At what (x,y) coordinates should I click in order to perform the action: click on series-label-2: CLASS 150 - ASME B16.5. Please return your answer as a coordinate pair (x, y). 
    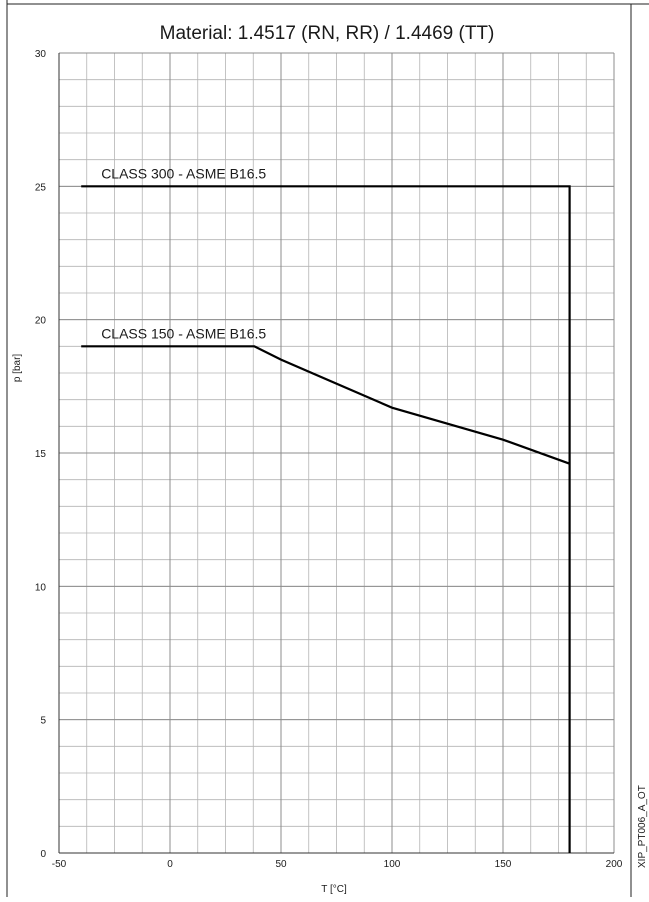
    Looking at the image, I should click on (183, 333).